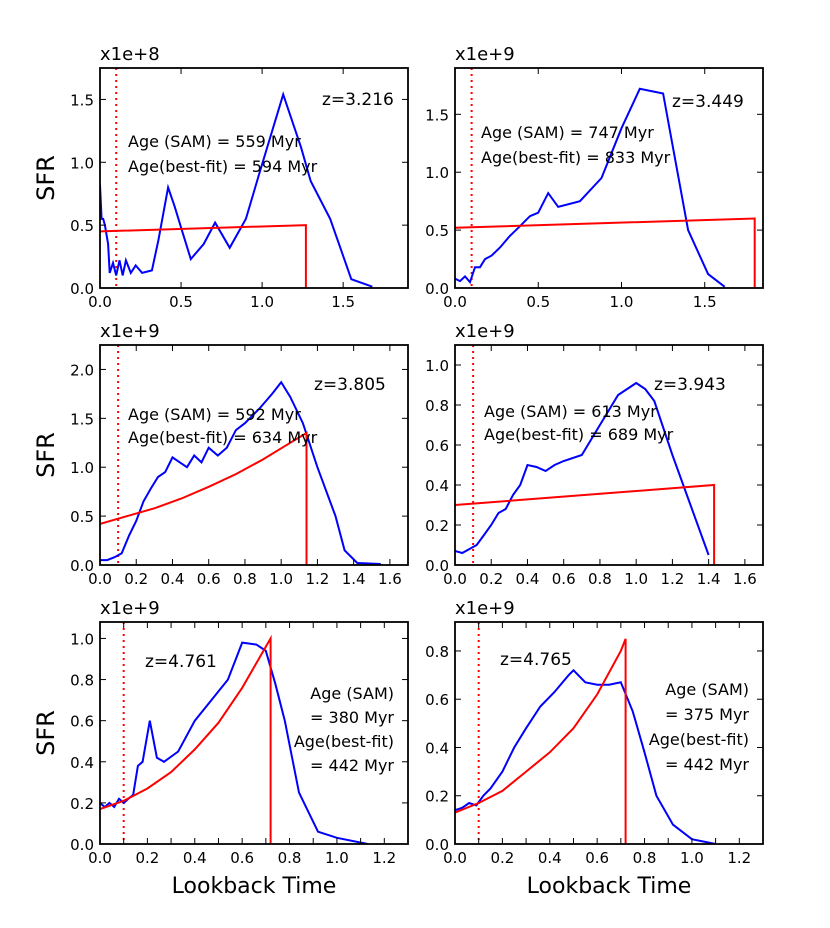 Image resolution: width=830 pixels, height=928 pixels. I want to click on redshift-label: z=3.216, so click(358, 100).